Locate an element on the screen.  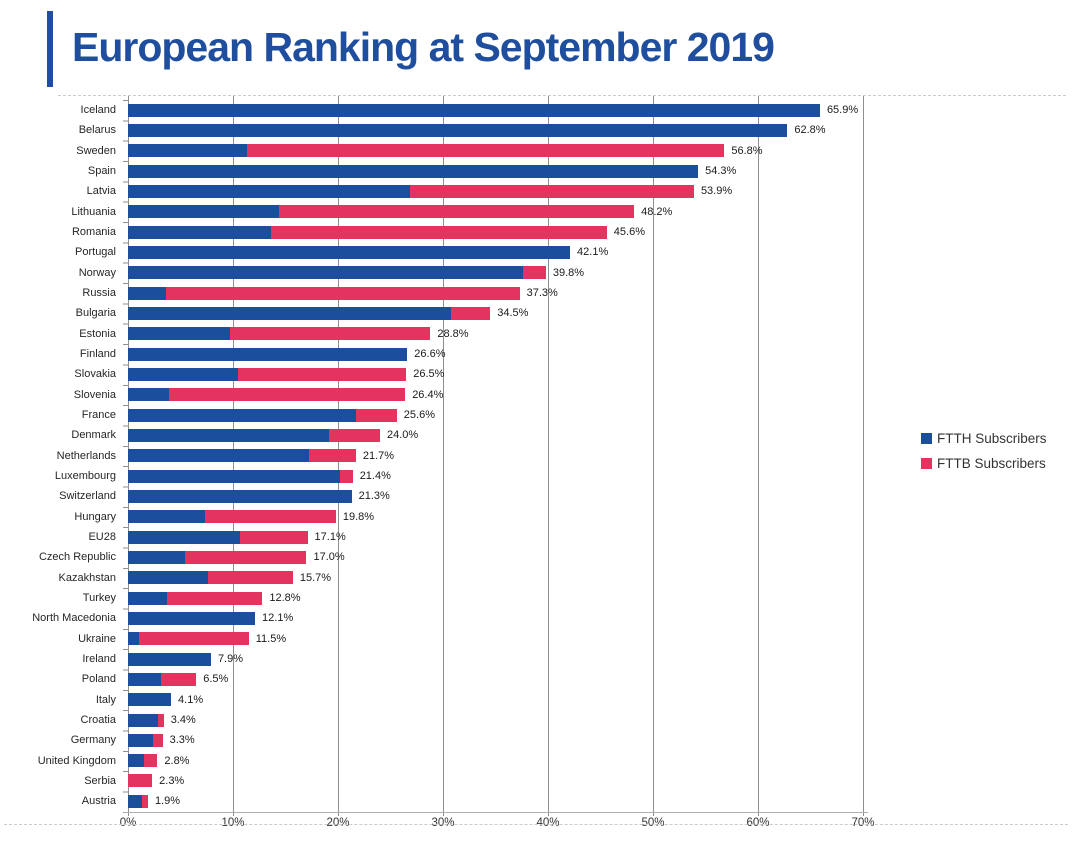
x-tick-label: 60% is located at coordinates (758, 823).